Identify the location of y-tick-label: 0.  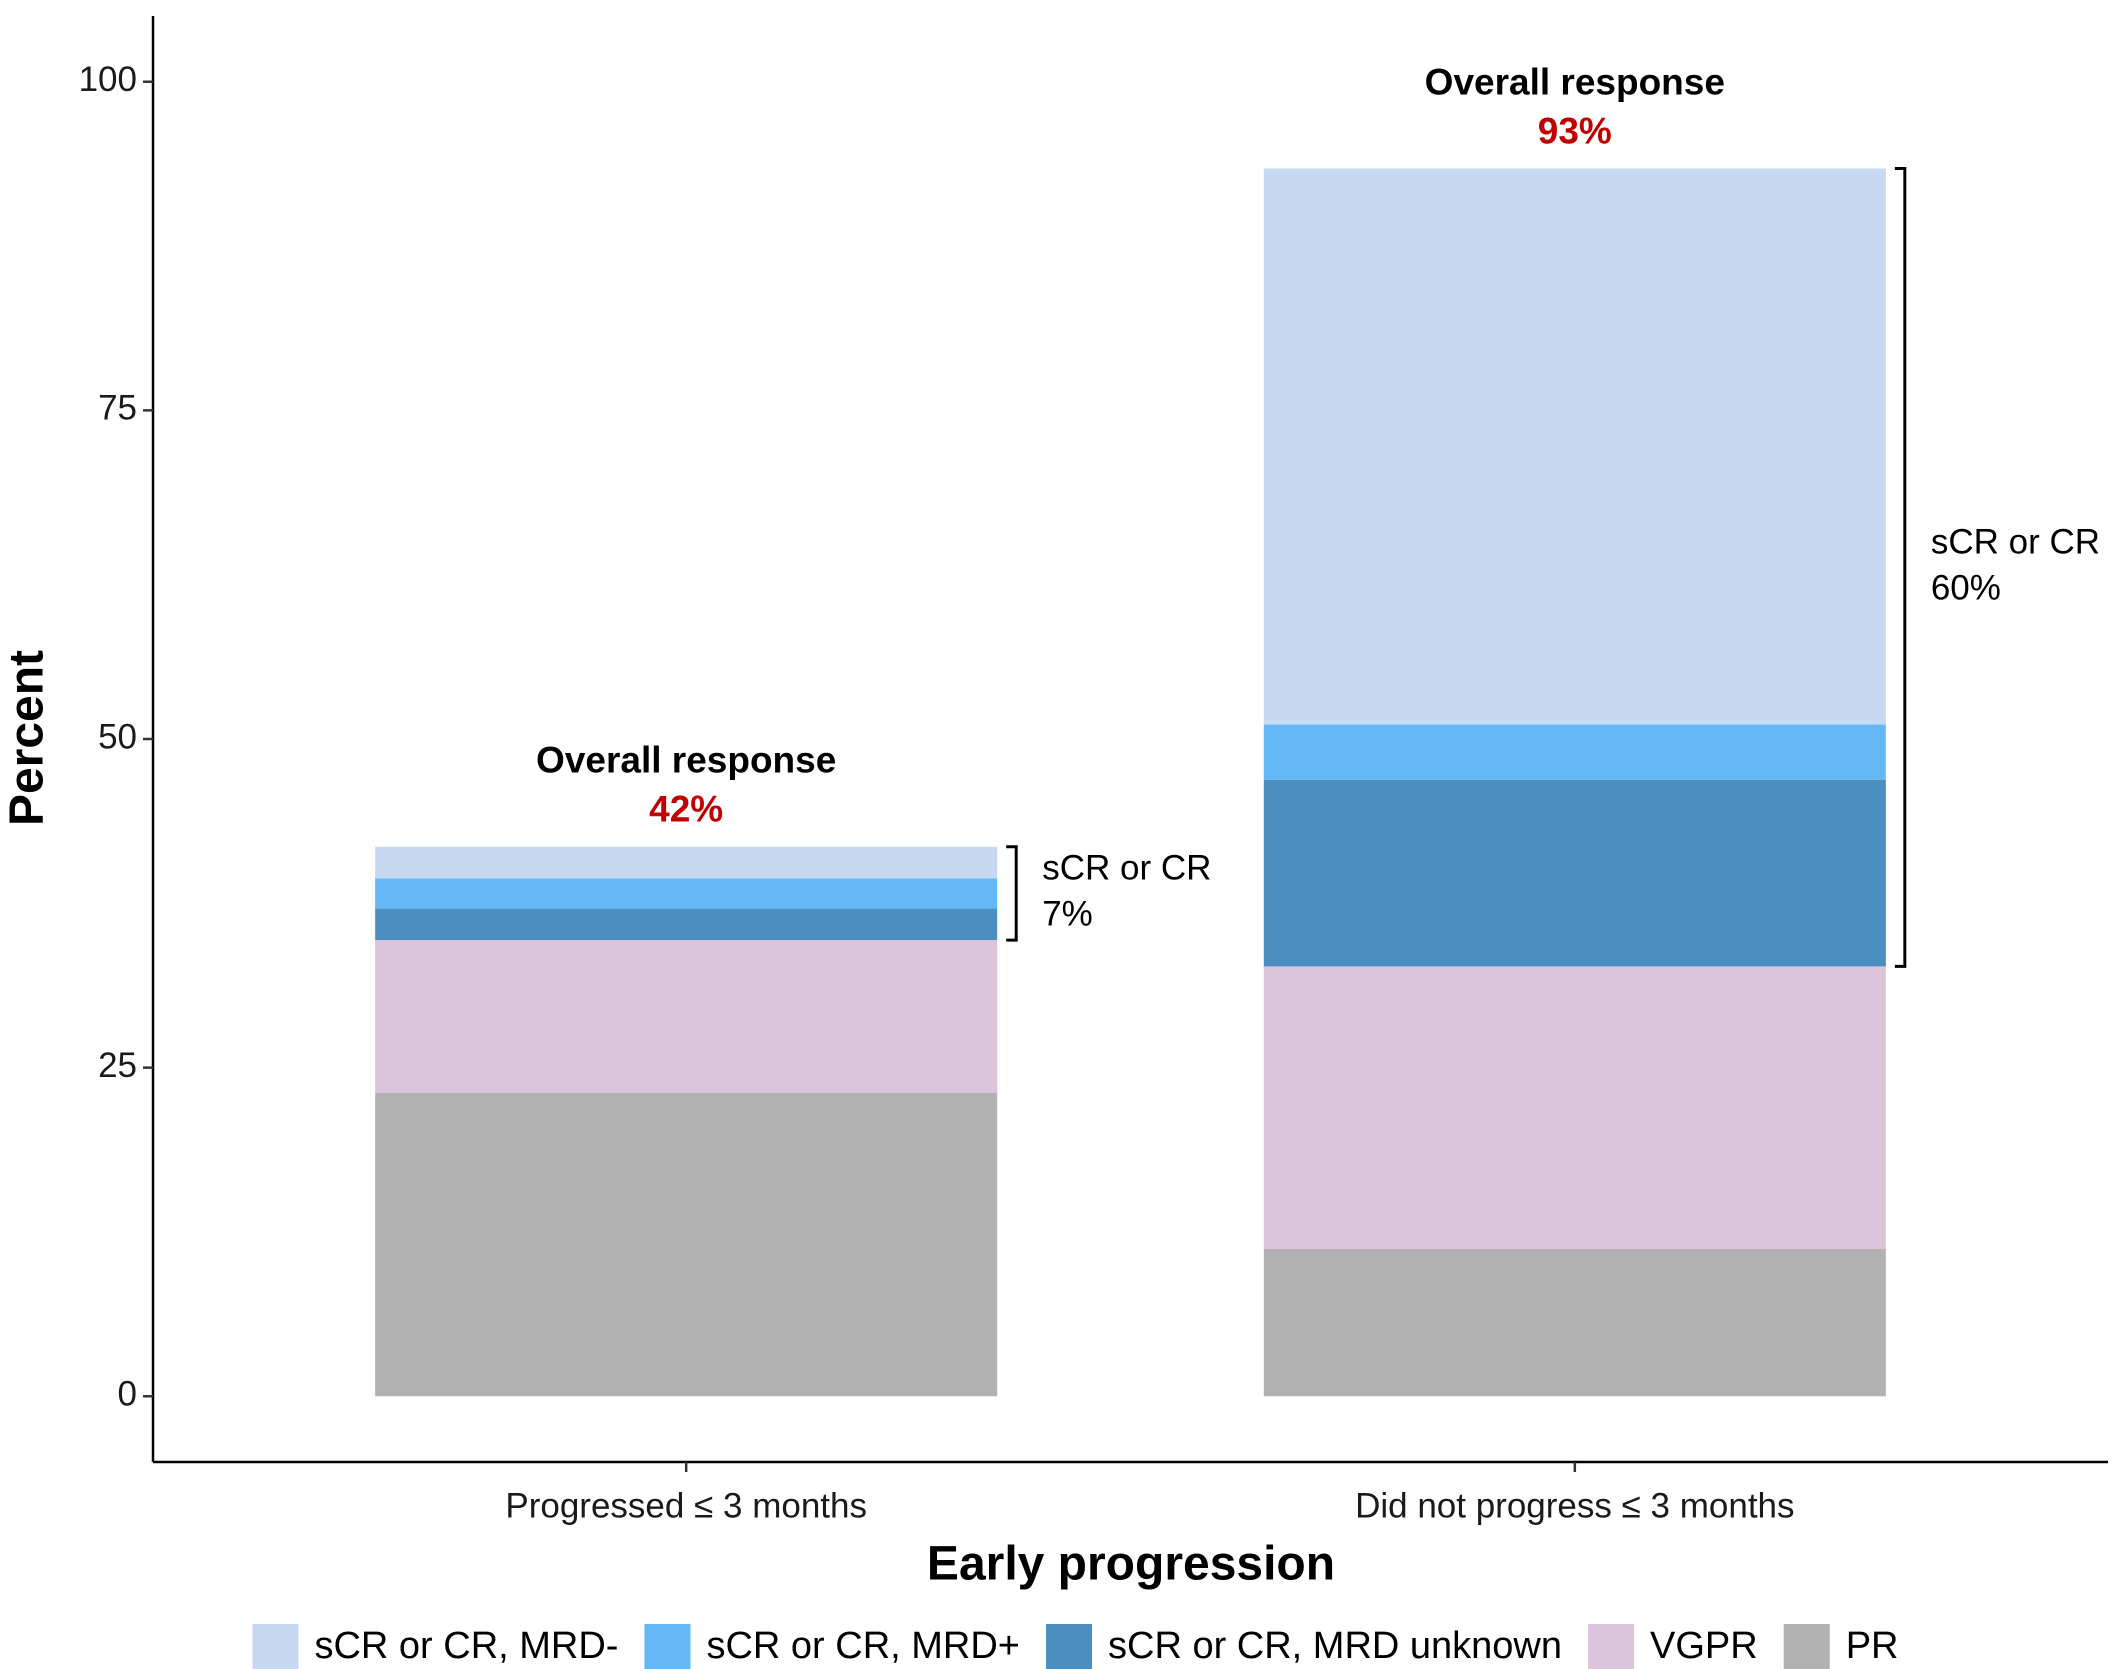
(127, 1394).